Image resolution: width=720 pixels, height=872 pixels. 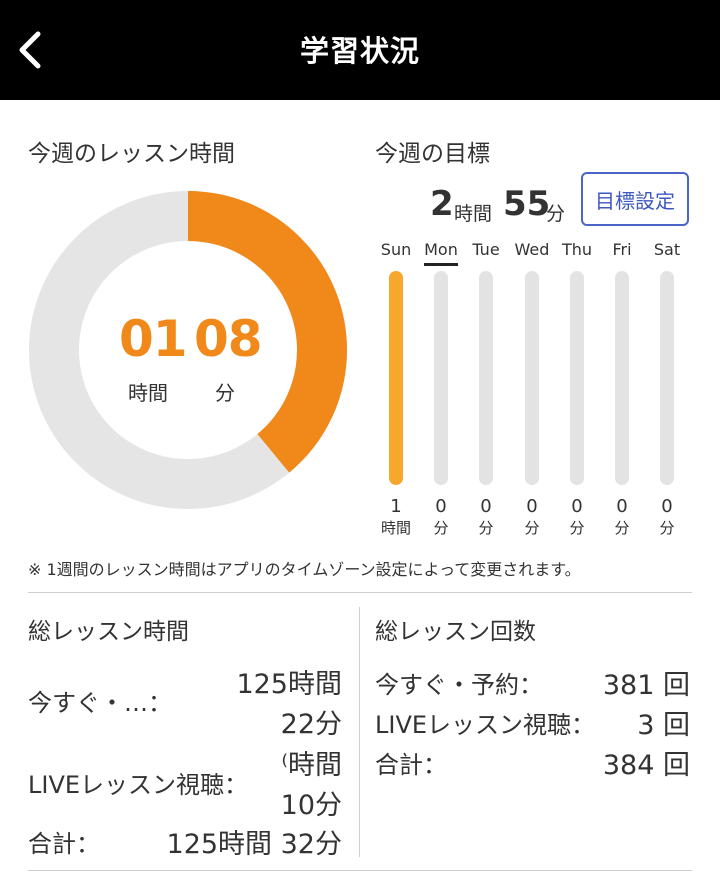 I want to click on bar-track-thu, so click(x=577, y=378).